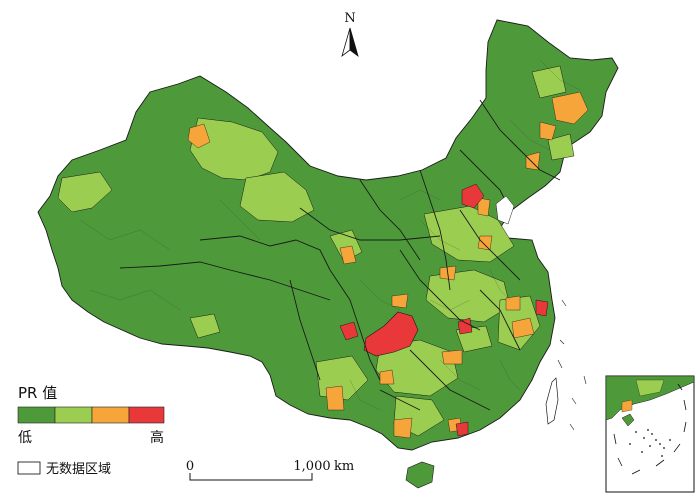 The width and height of the screenshot is (700, 498). I want to click on inset-nine-dash-line, so click(650, 429).